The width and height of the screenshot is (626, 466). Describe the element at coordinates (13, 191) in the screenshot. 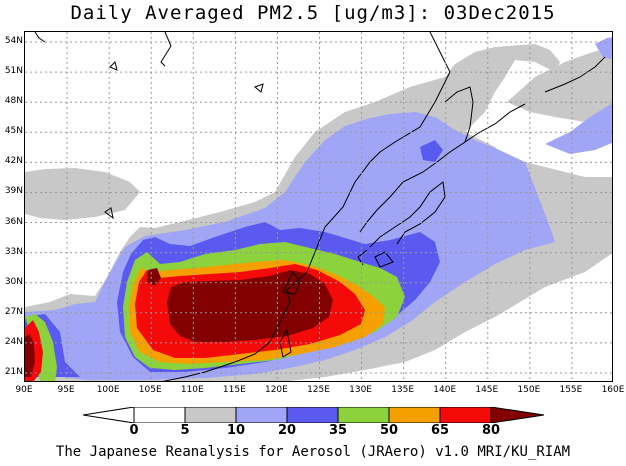

I see `lat-tick-label: 39N` at that location.